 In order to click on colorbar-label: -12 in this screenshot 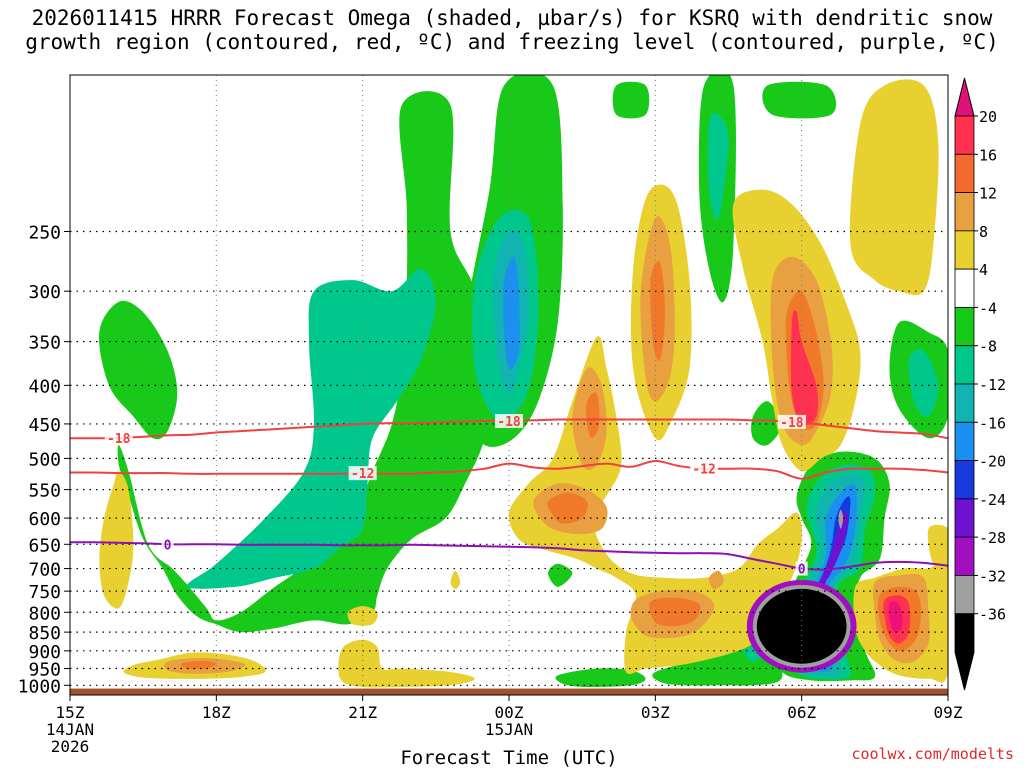, I will do `click(992, 385)`.